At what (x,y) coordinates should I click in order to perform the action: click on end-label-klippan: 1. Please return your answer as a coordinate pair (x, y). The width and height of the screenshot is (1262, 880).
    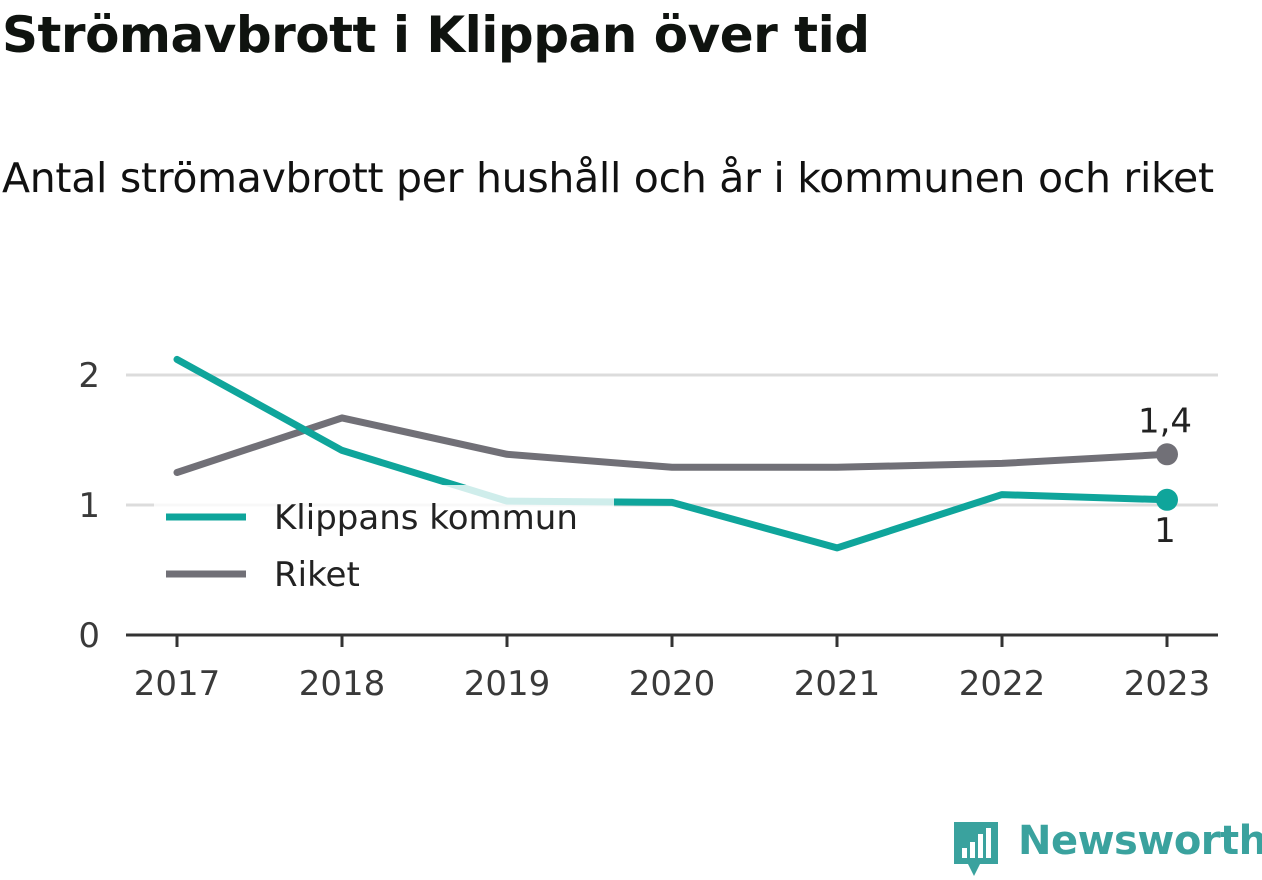
    Looking at the image, I should click on (1165, 531).